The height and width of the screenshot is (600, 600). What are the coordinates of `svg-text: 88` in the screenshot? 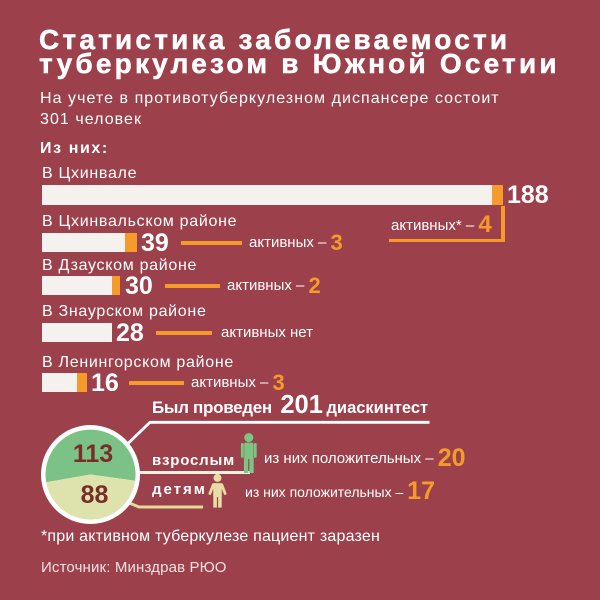 It's located at (95, 495).